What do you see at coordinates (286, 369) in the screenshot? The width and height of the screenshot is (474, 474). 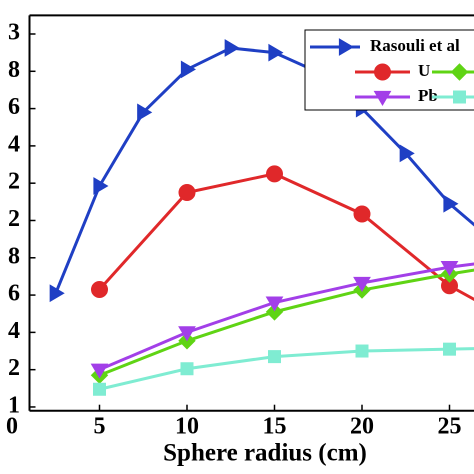 I see `series-line` at bounding box center [286, 369].